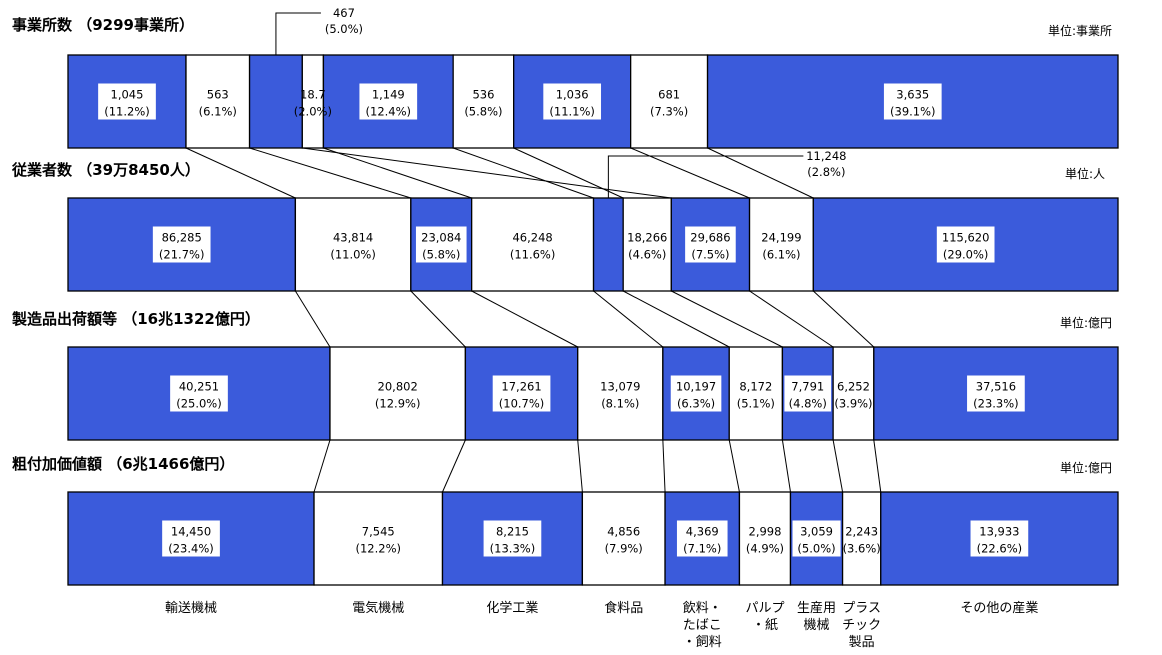 The width and height of the screenshot is (1162, 655). What do you see at coordinates (182, 255) in the screenshot?
I see `percent-label-series-2-cat-1: (21.7%)` at bounding box center [182, 255].